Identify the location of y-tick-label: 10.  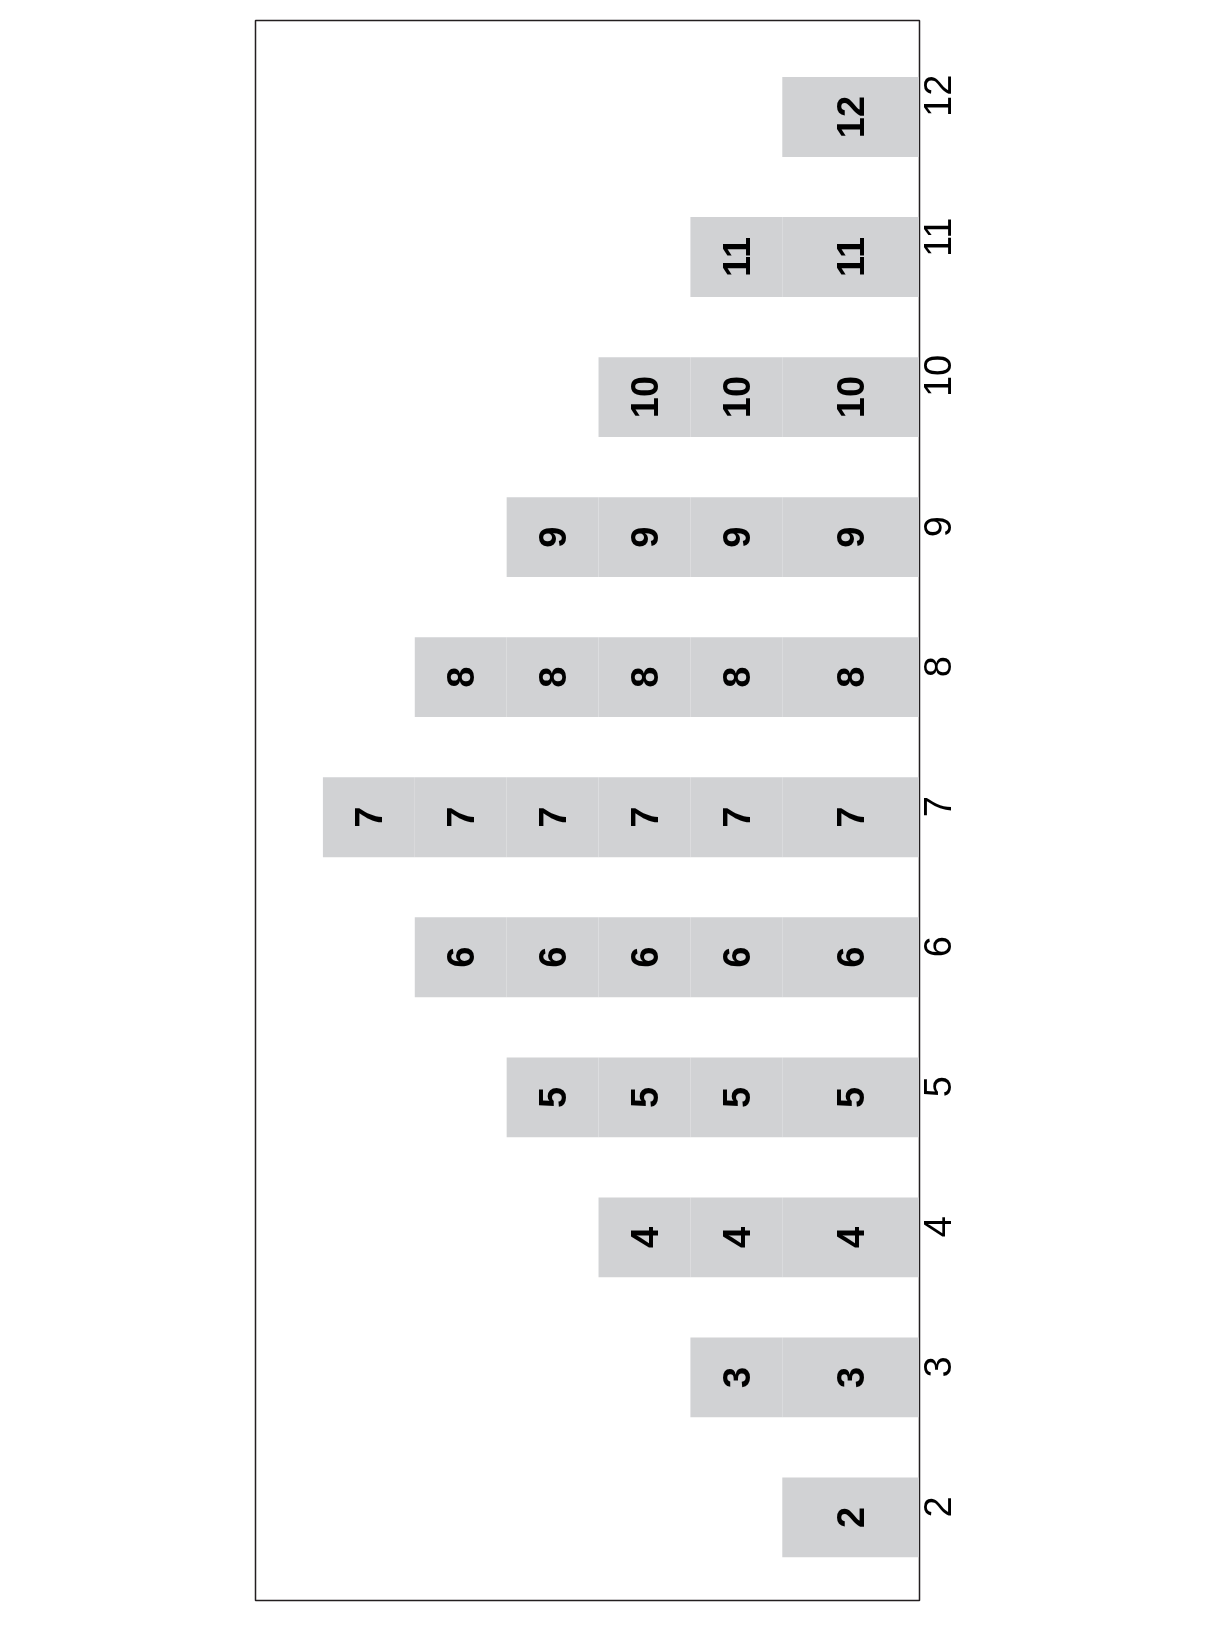
(851, 397).